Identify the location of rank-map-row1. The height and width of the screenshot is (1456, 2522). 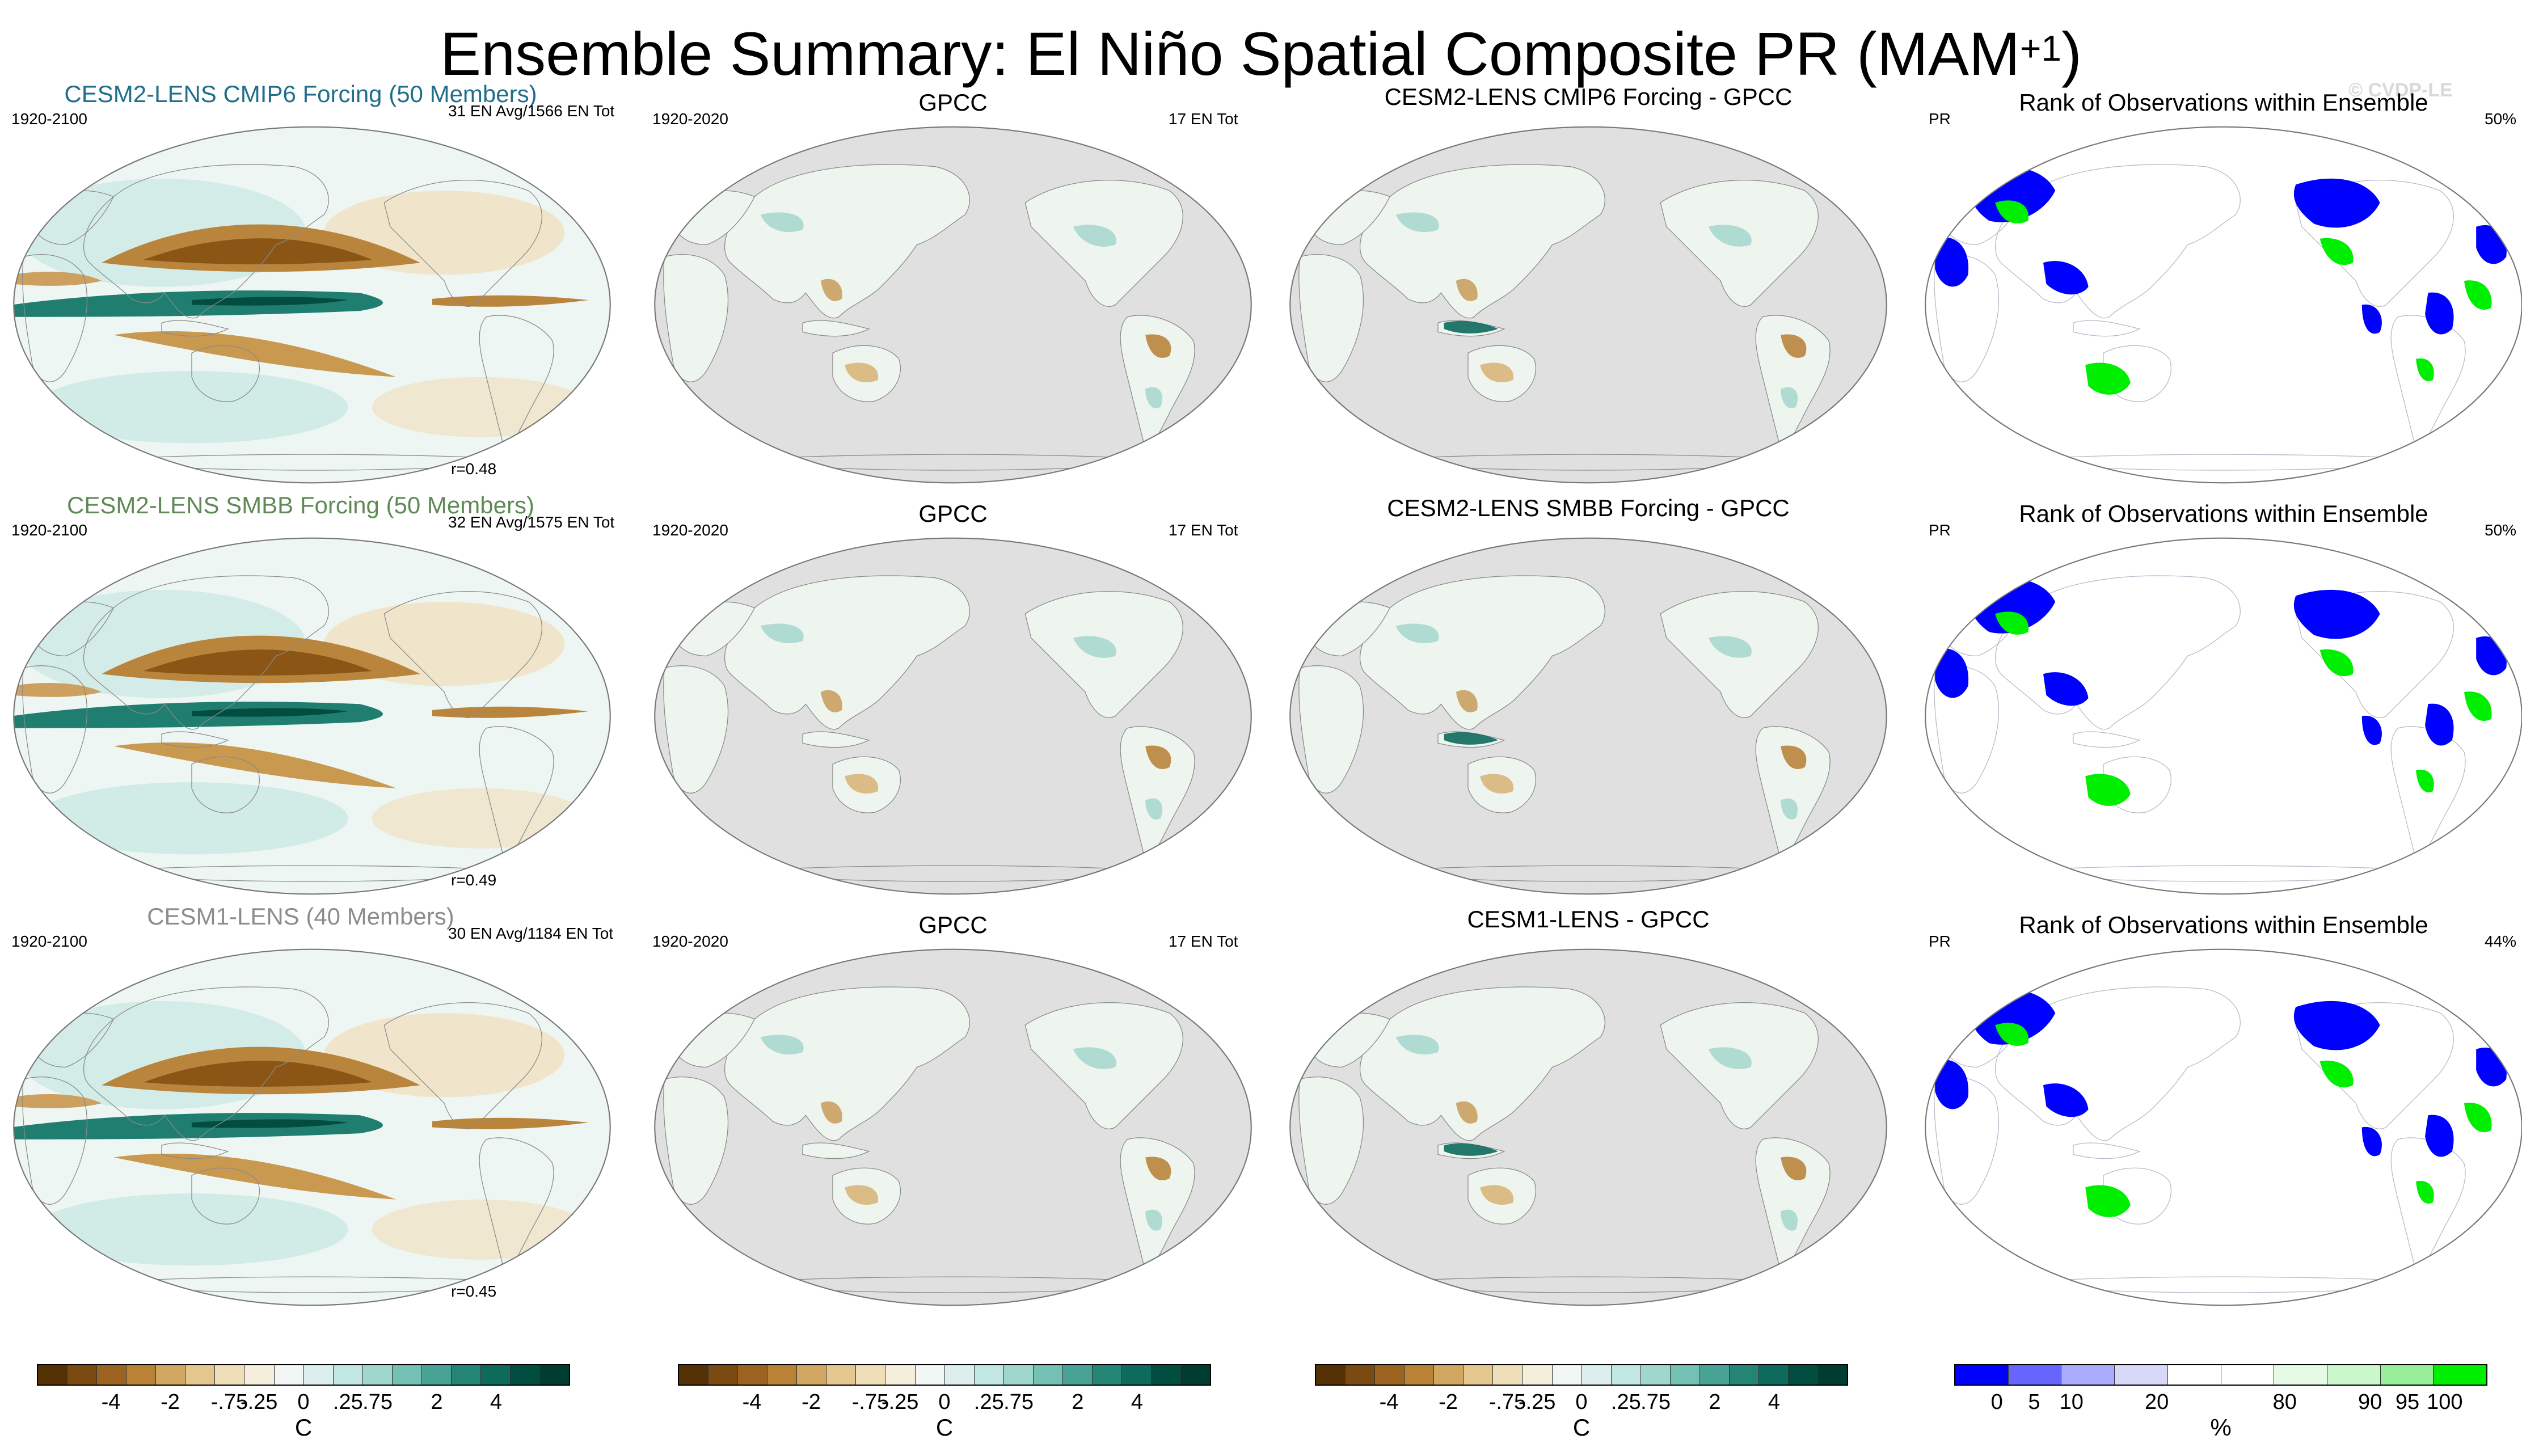
(2222, 305).